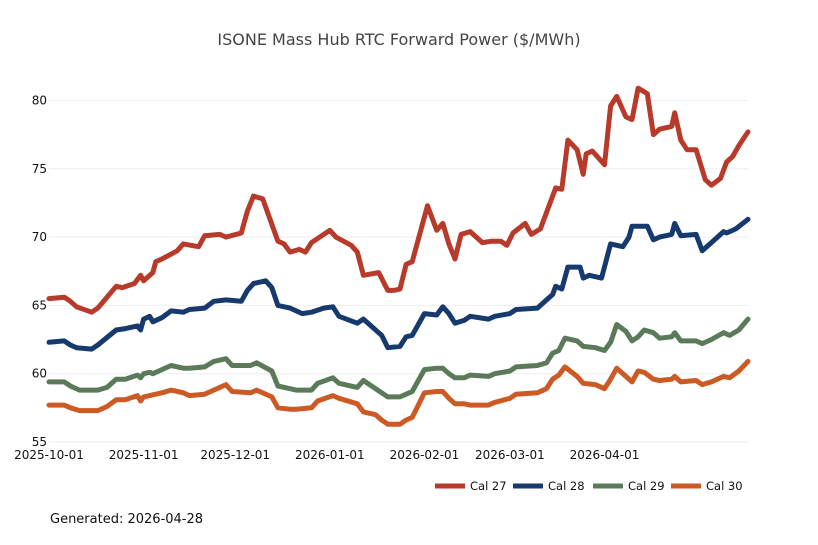 Image resolution: width=818 pixels, height=545 pixels. What do you see at coordinates (39, 374) in the screenshot?
I see `y-tick-label: 60` at bounding box center [39, 374].